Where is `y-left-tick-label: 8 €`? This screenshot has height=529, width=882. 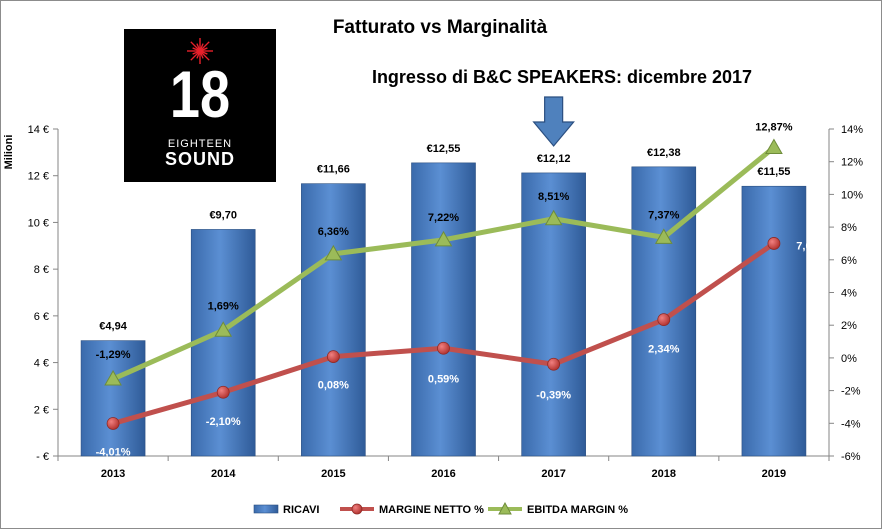
y-left-tick-label: 8 € is located at coordinates (41, 270).